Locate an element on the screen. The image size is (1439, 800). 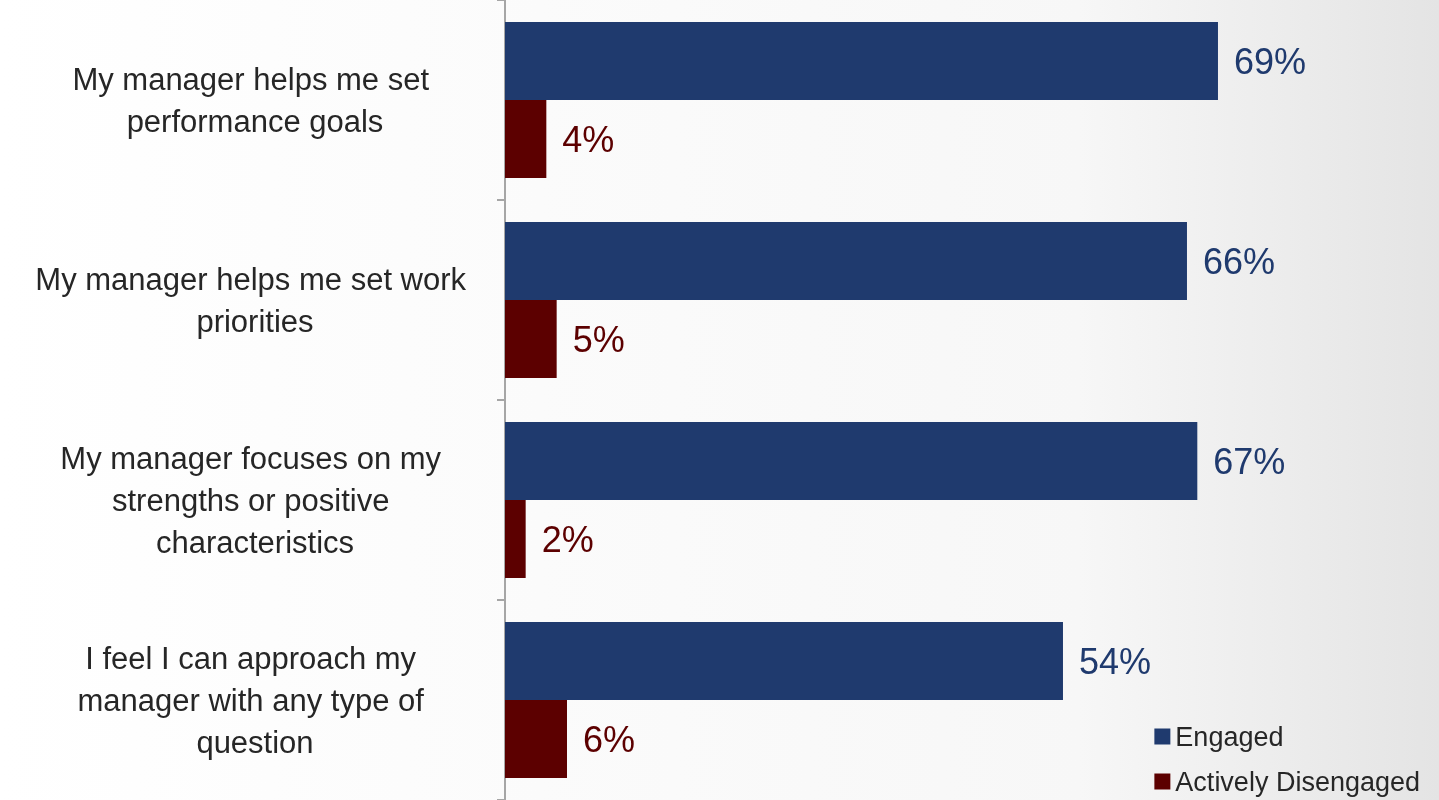
y-tick-label: I feel I can approach my manager with any type of question is located at coordinates (255, 700).